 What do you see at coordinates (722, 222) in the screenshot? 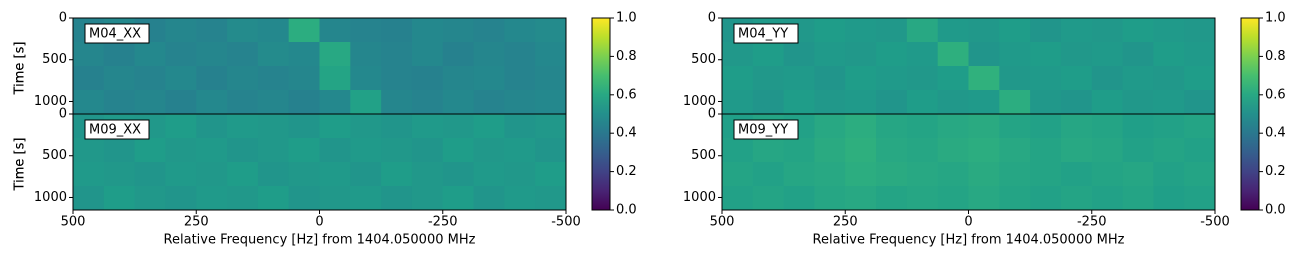
I see `x-tick-label: 500` at bounding box center [722, 222].